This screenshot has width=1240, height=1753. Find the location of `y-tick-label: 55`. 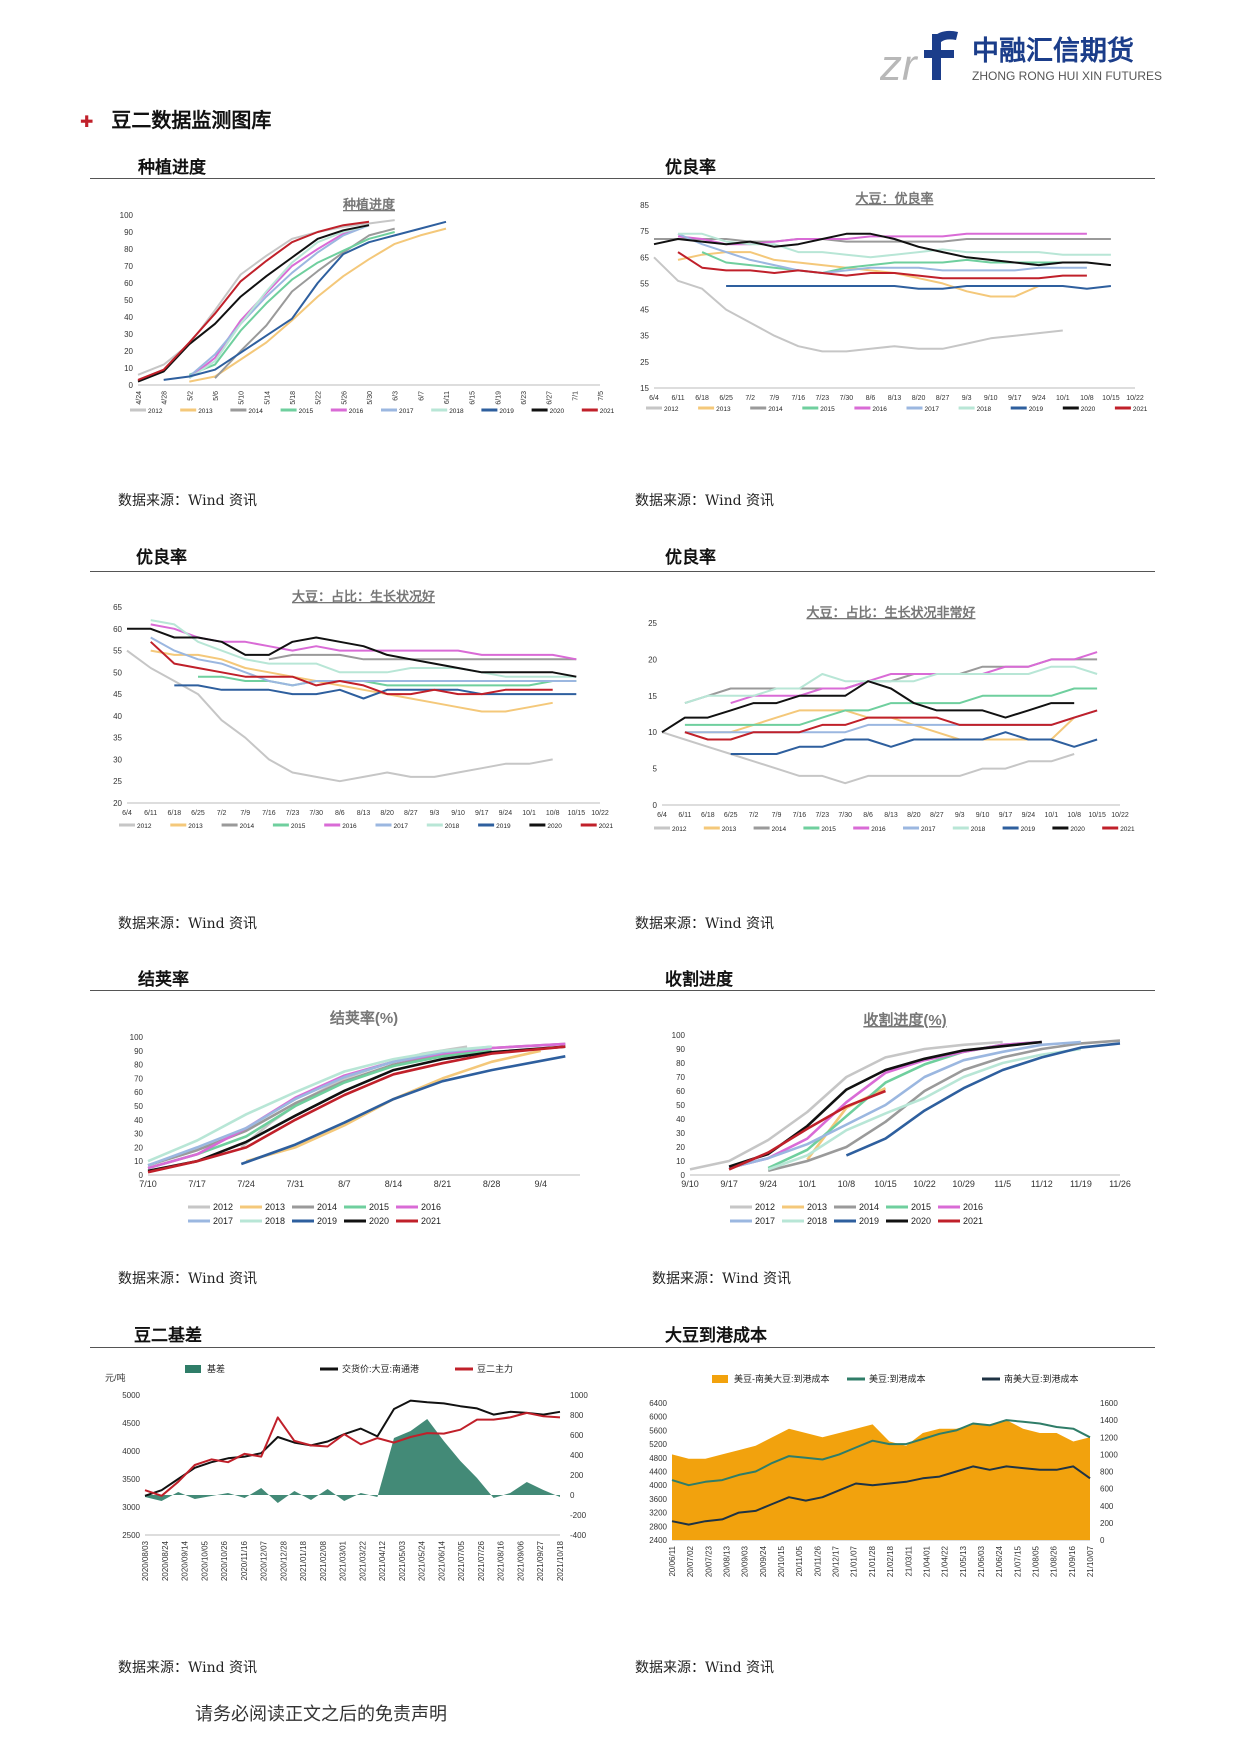

y-tick-label: 55 is located at coordinates (644, 283).